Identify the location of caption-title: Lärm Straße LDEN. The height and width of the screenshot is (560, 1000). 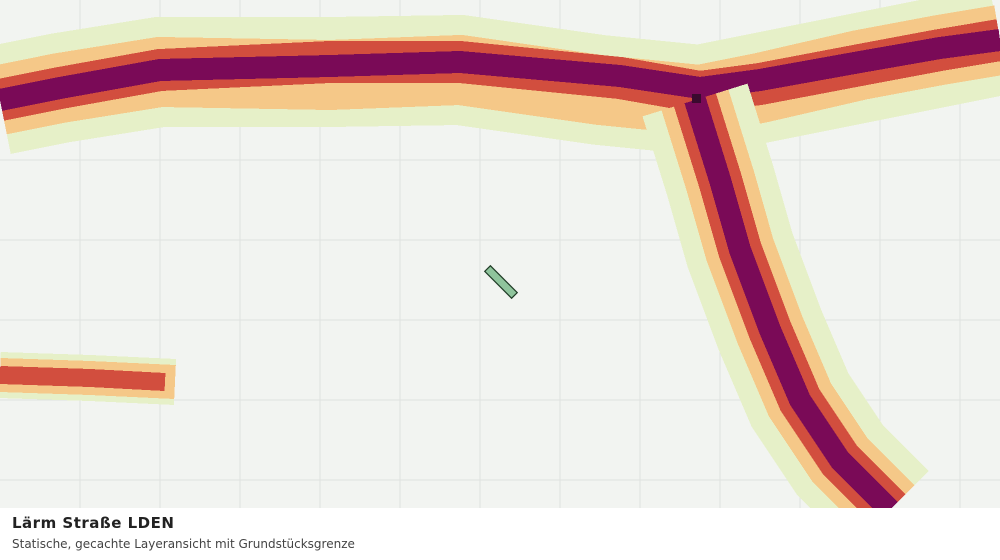
(93, 523).